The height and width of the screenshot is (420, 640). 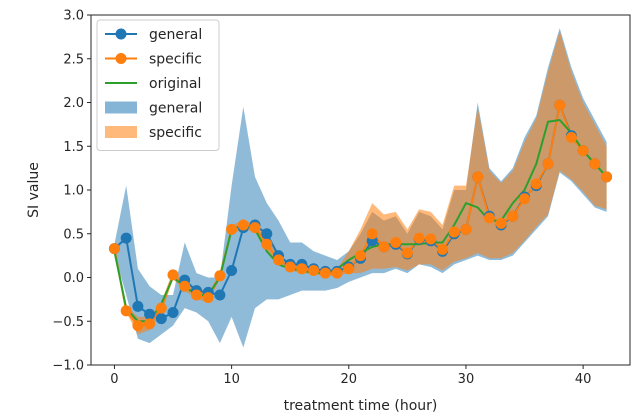 What do you see at coordinates (175, 133) in the screenshot?
I see `legend-label-4: specific` at bounding box center [175, 133].